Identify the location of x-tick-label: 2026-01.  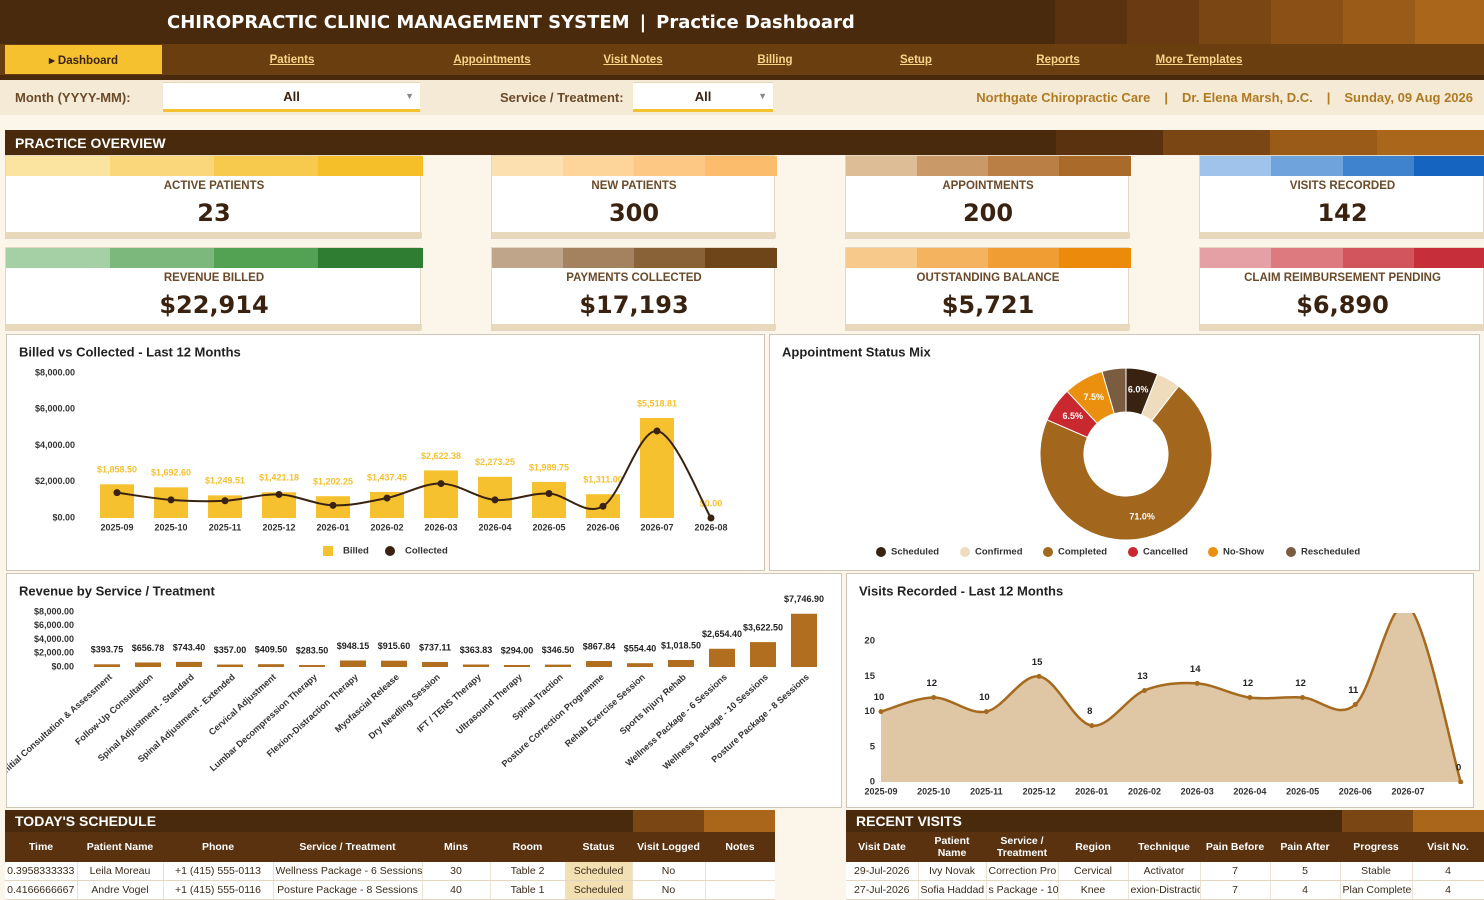
(332, 527).